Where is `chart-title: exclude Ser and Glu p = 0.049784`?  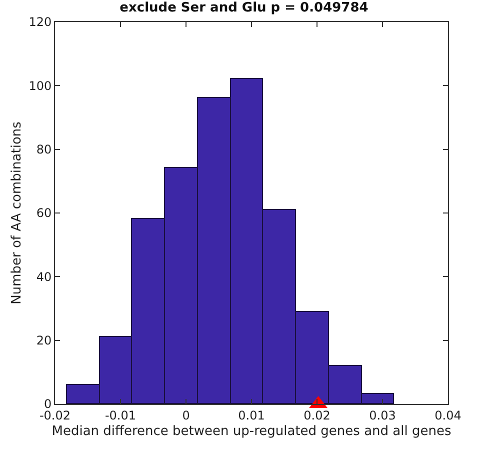
chart-title: exclude Ser and Glu p = 0.049784 is located at coordinates (244, 8).